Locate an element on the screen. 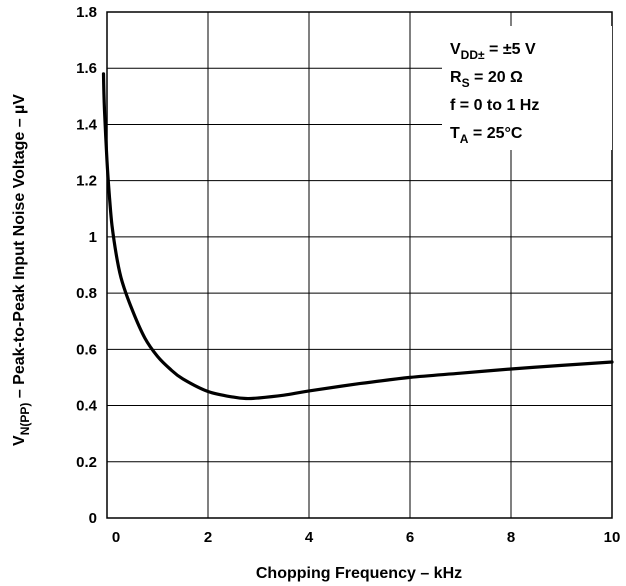 Image resolution: width=626 pixels, height=586 pixels. condition-annotation: f = 0 to 1 Hz is located at coordinates (494, 105).